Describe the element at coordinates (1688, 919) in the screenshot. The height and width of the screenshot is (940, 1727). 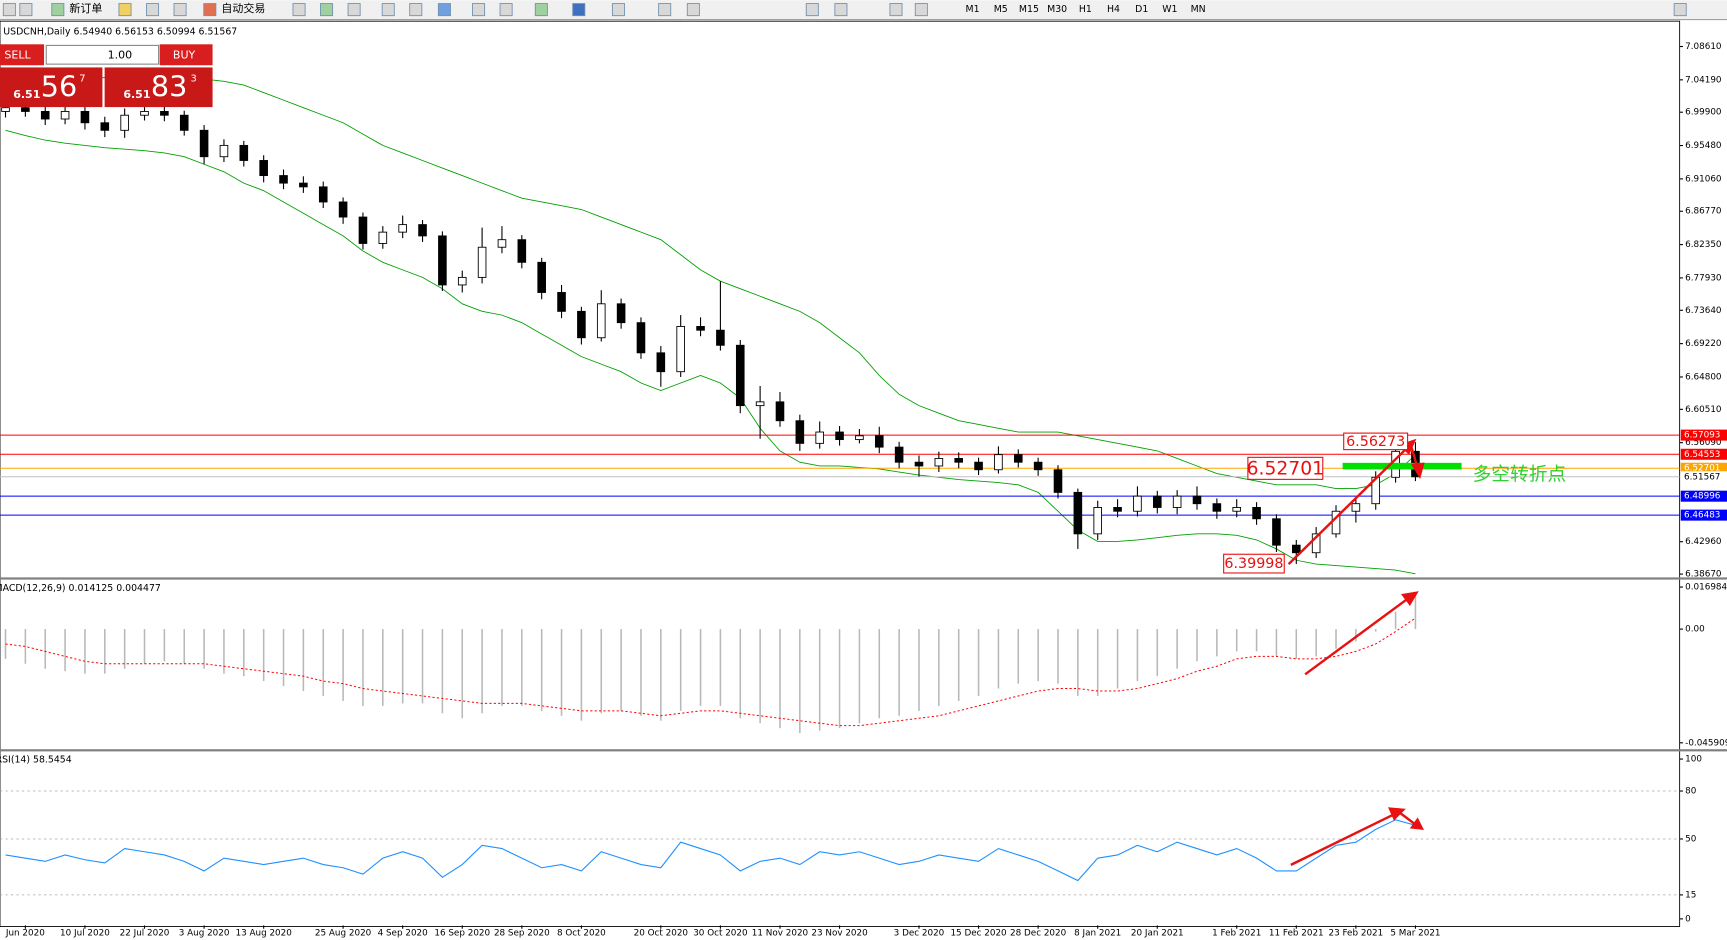
I see `y-tick-label: 0` at that location.